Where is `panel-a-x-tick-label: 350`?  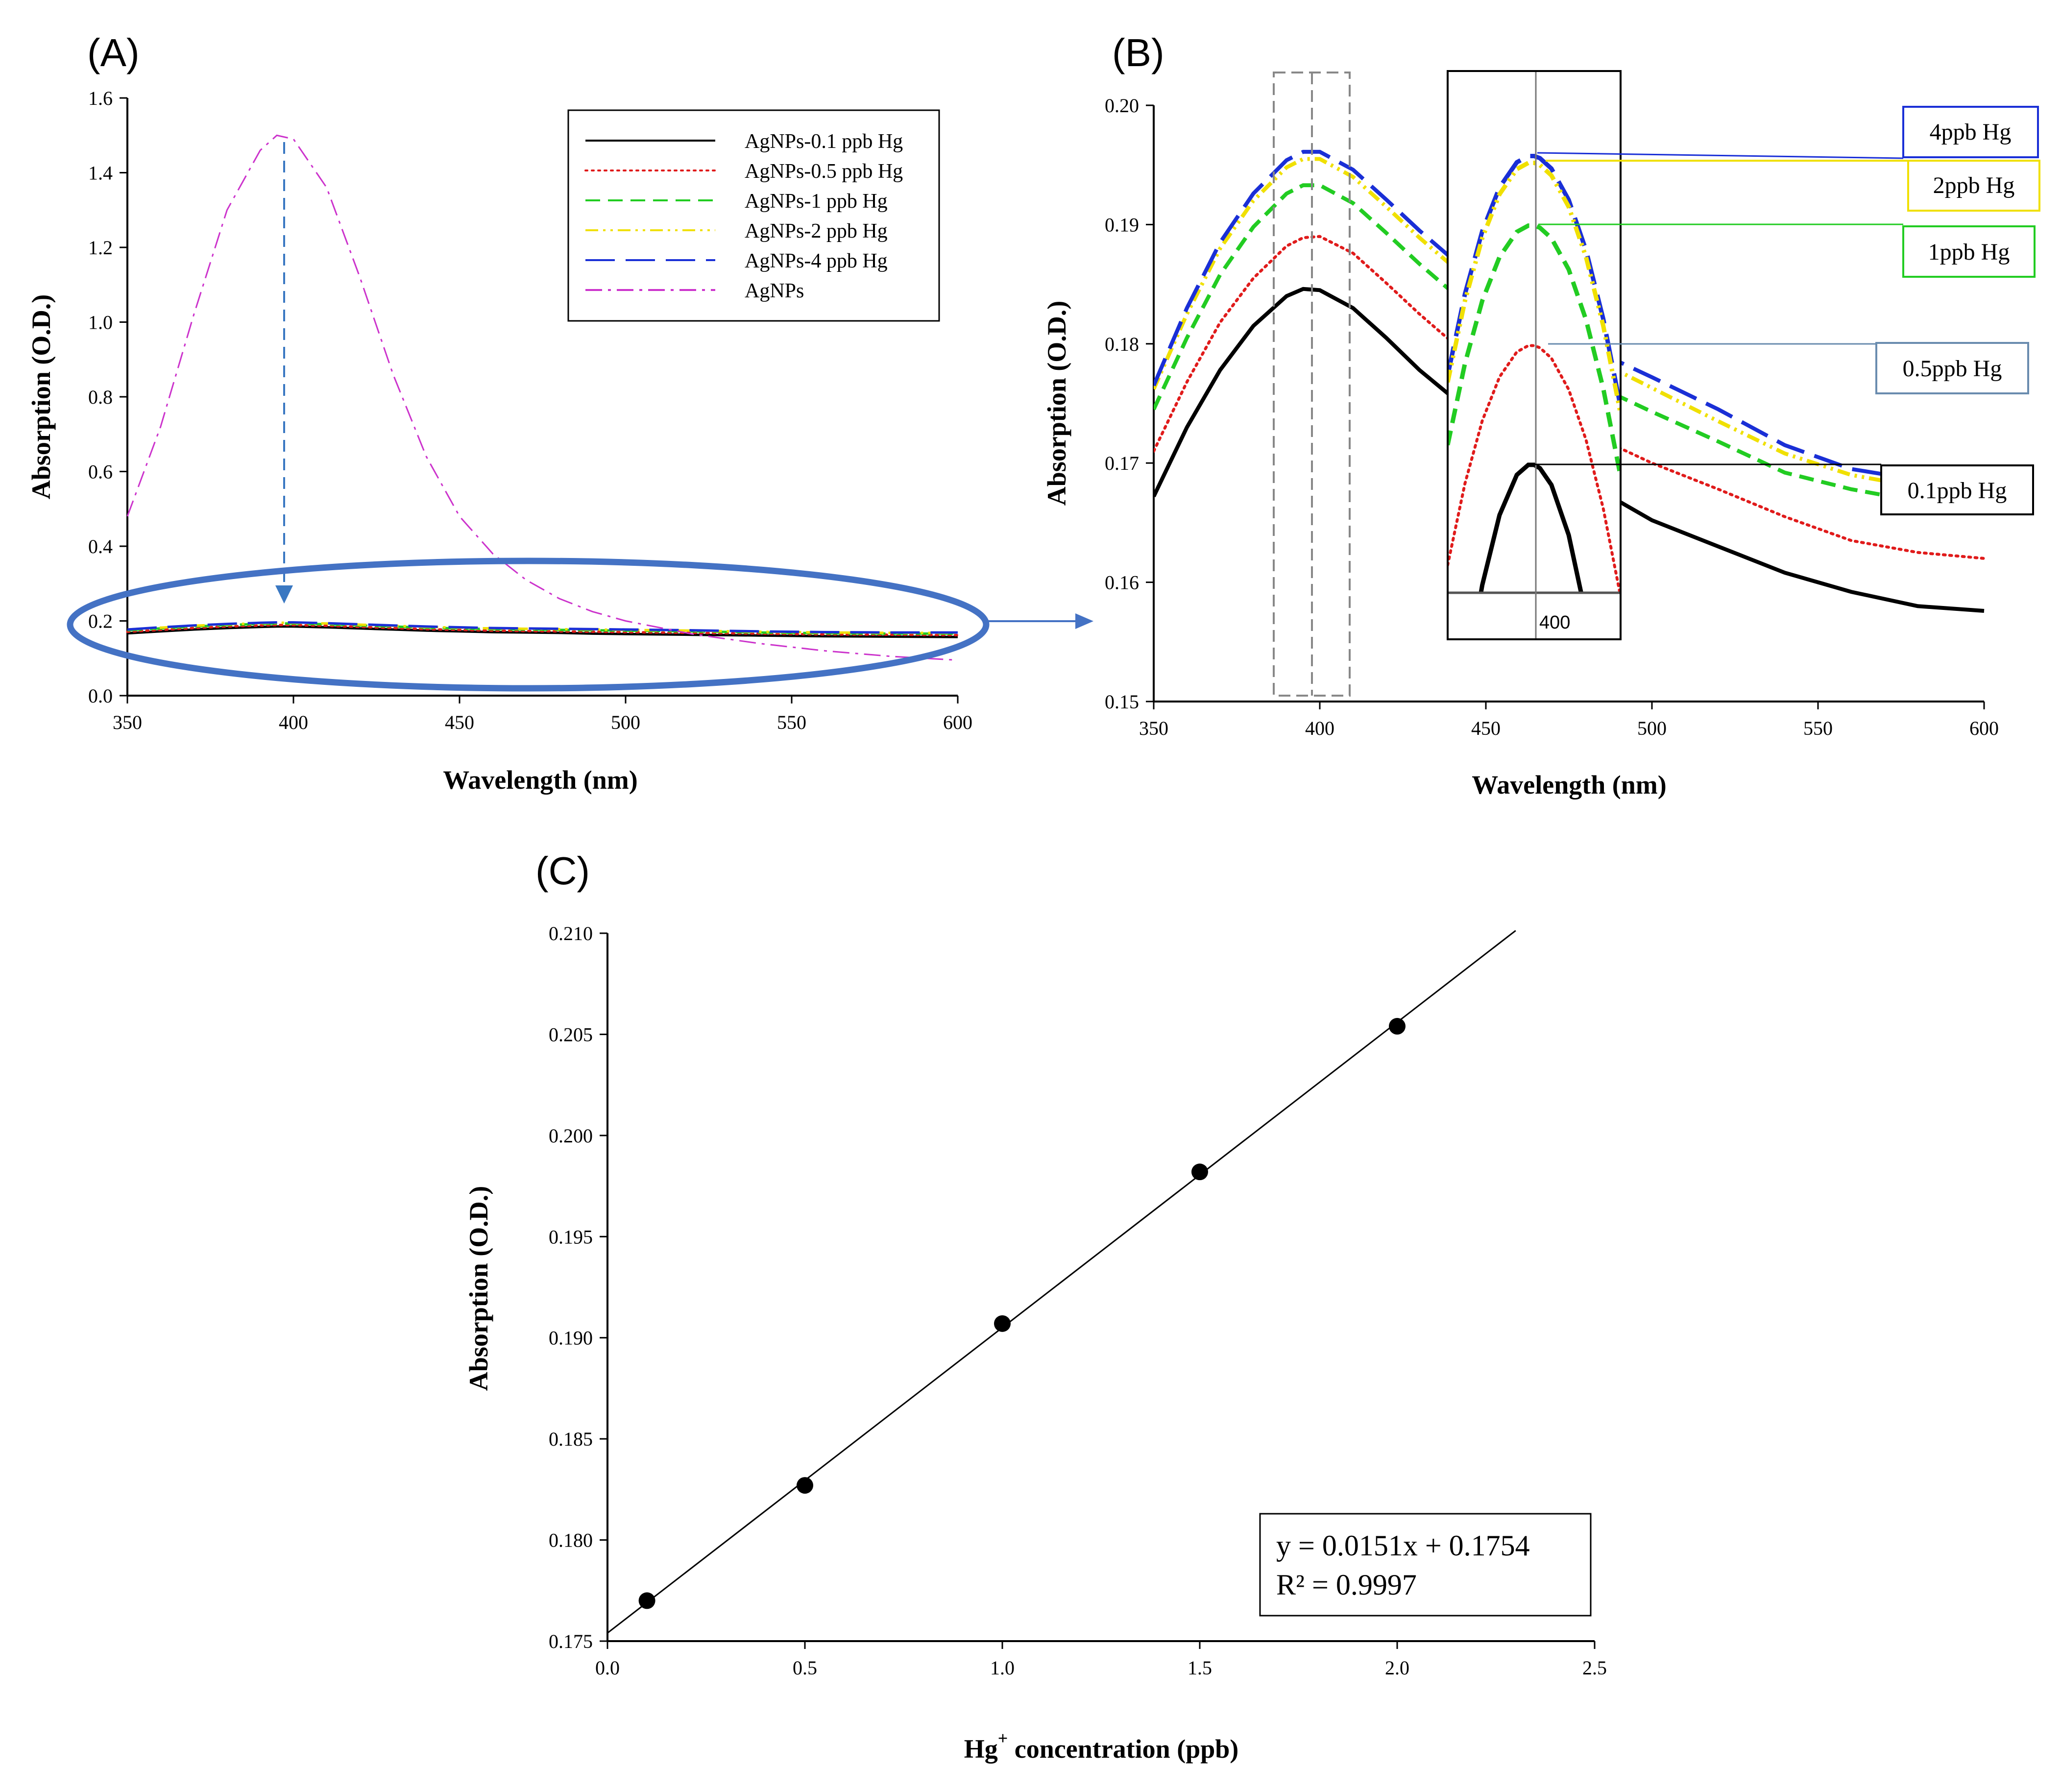 panel-a-x-tick-label: 350 is located at coordinates (127, 722).